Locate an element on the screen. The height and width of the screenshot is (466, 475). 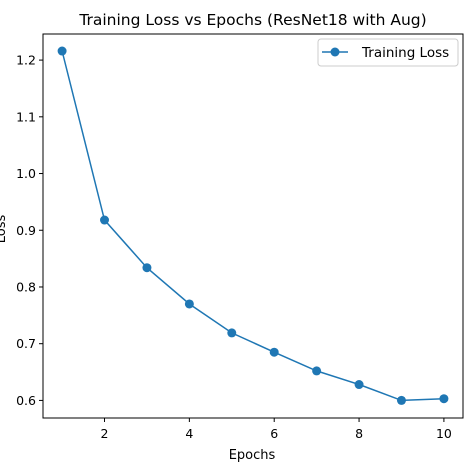
legend-marker-sample is located at coordinates (335, 52).